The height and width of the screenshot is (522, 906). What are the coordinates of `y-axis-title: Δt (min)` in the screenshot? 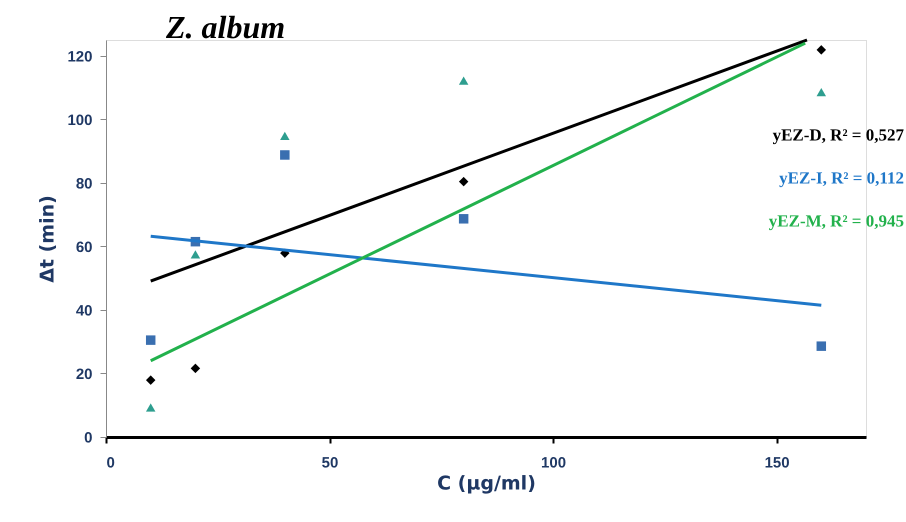 It's located at (47, 239).